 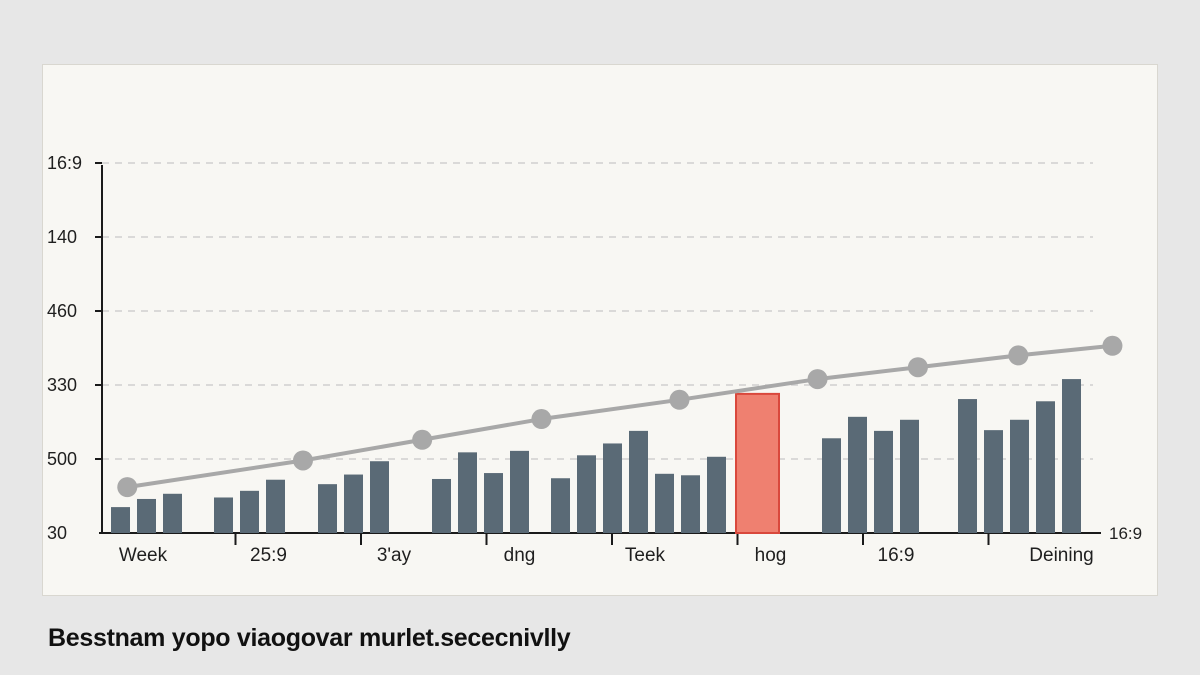 I want to click on axis-end-label: 16:9, so click(x=1125, y=533).